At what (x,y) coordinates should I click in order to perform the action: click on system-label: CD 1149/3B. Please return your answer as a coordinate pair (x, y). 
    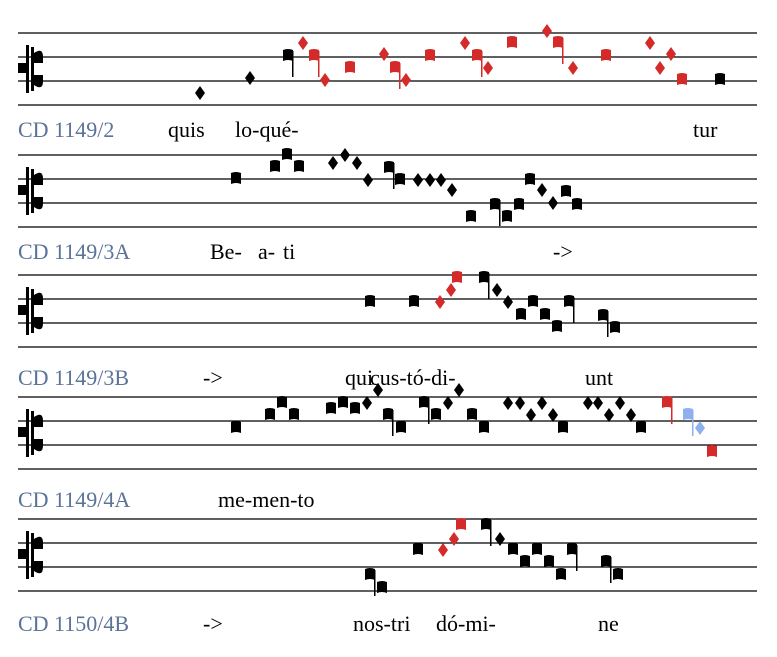
    Looking at the image, I should click on (73, 377).